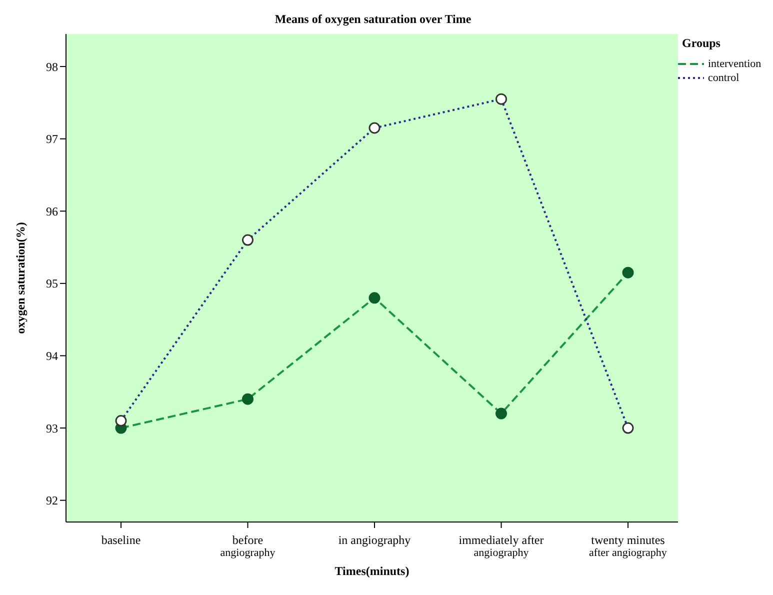 This screenshot has height=595, width=773. I want to click on y-tick-label: 97, so click(52, 139).